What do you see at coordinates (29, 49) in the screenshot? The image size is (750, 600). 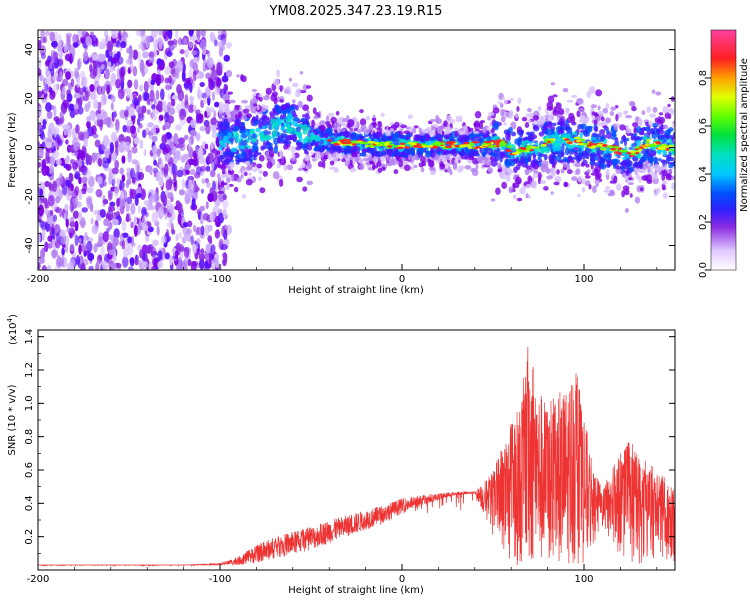 I see `y-tick-label: 40` at bounding box center [29, 49].